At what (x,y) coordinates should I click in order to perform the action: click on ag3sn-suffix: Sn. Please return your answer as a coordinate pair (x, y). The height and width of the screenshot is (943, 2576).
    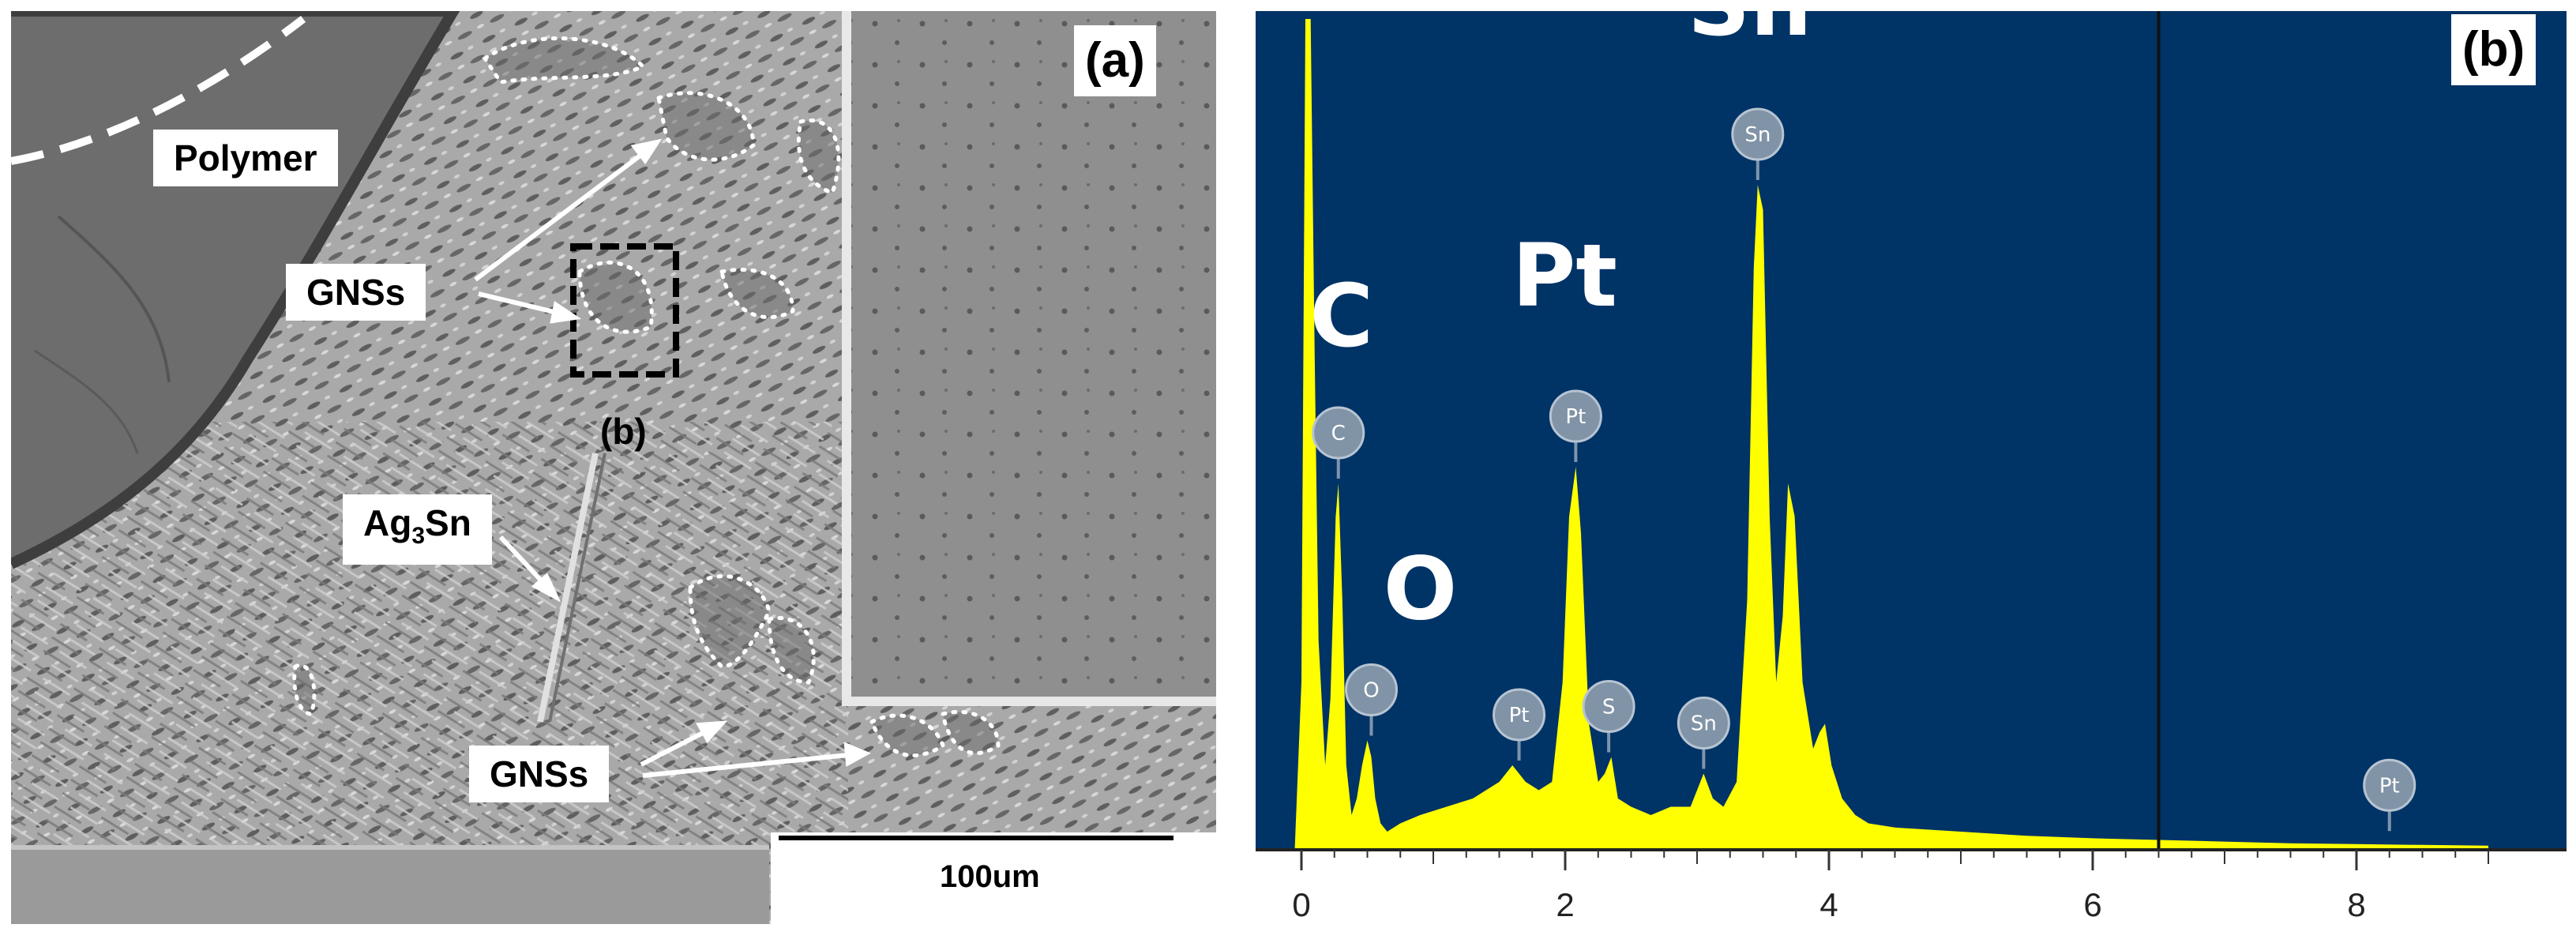
    Looking at the image, I should click on (448, 522).